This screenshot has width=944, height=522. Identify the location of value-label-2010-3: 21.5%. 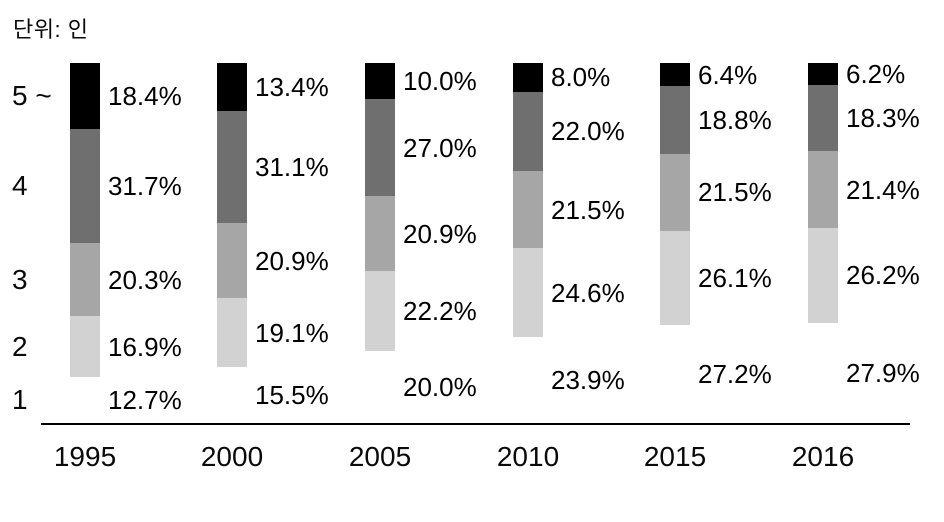
(588, 209).